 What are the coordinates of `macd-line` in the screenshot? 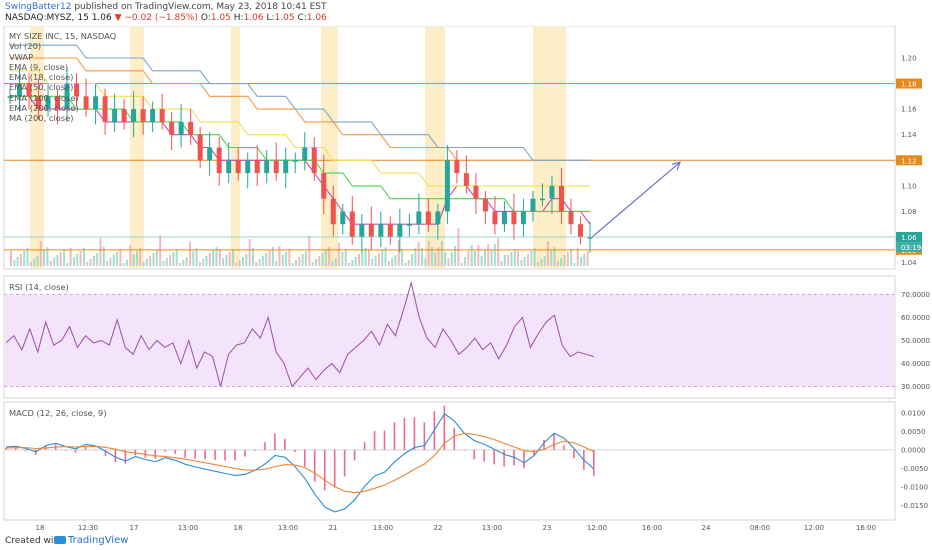 It's located at (300, 463).